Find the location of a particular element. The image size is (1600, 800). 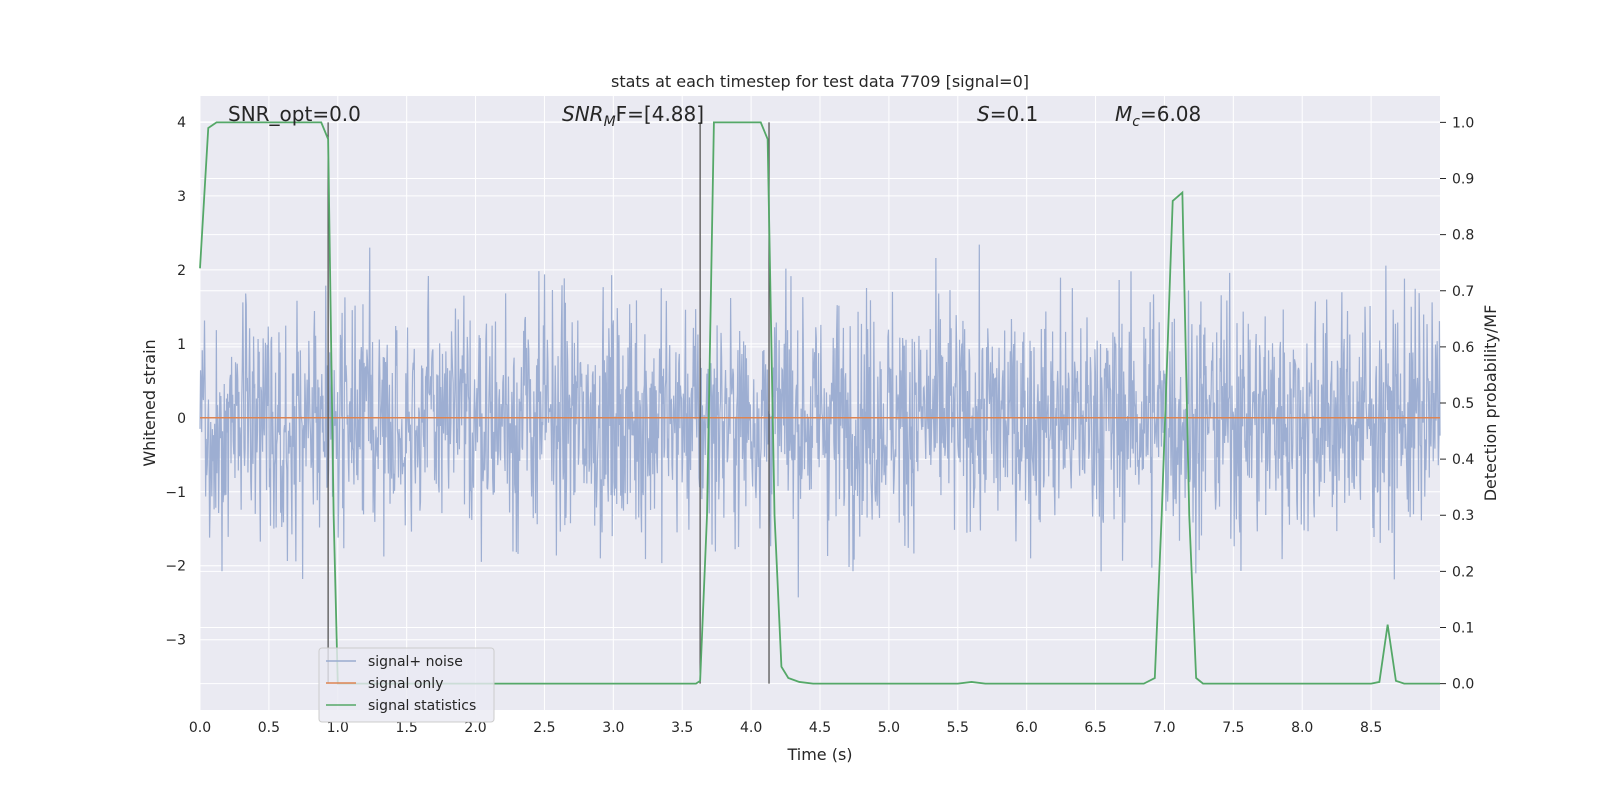

y2-tick-label: 0.9 is located at coordinates (1463, 180).